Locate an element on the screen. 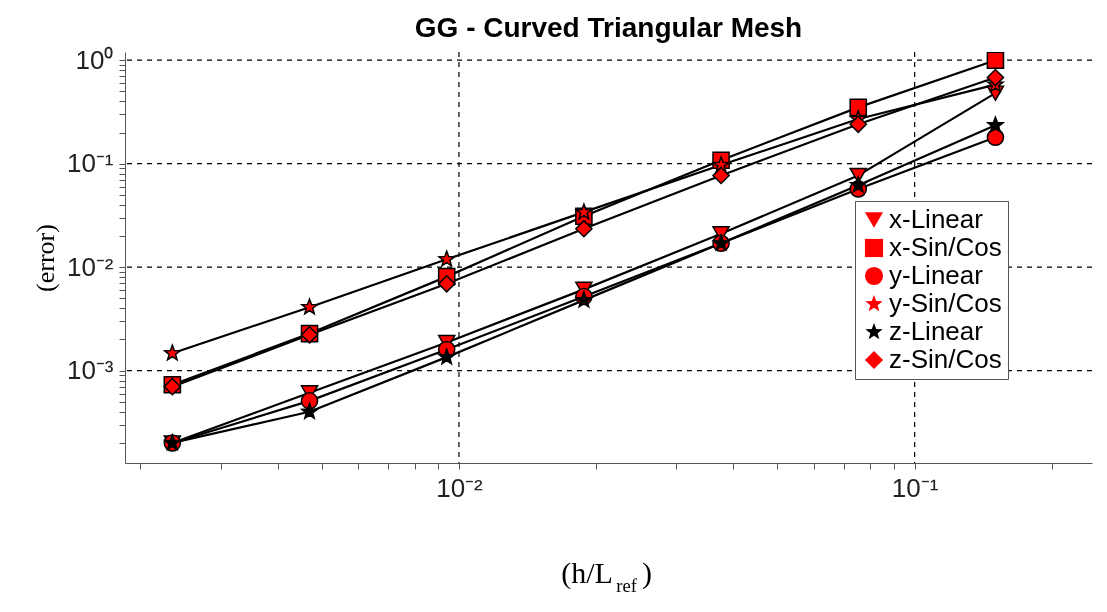 This screenshot has width=1107, height=612. y-tick-label: 10⁰ is located at coordinates (94, 59).